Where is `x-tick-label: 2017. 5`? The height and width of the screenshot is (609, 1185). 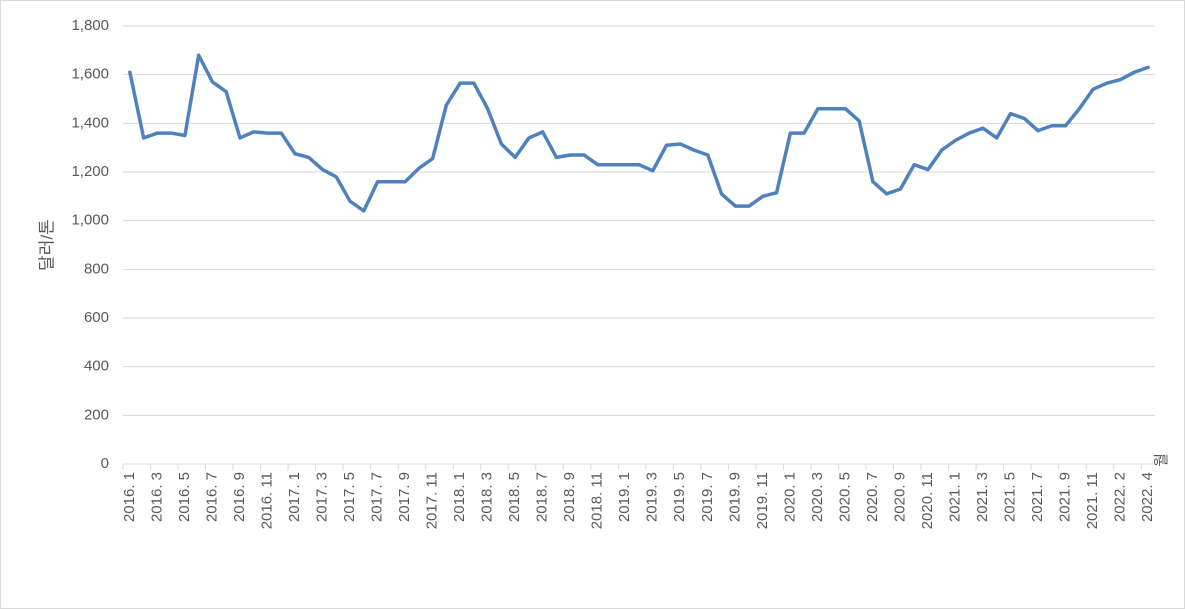
x-tick-label: 2017. 5 is located at coordinates (349, 497).